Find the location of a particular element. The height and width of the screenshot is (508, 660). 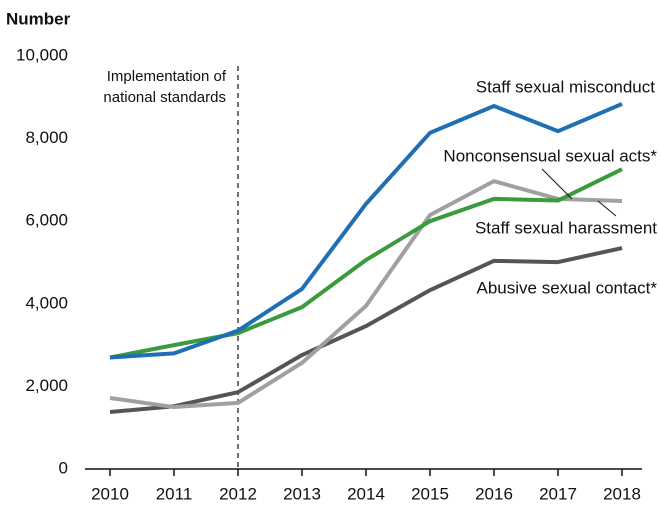

x-tick-label: 2013 is located at coordinates (302, 493).